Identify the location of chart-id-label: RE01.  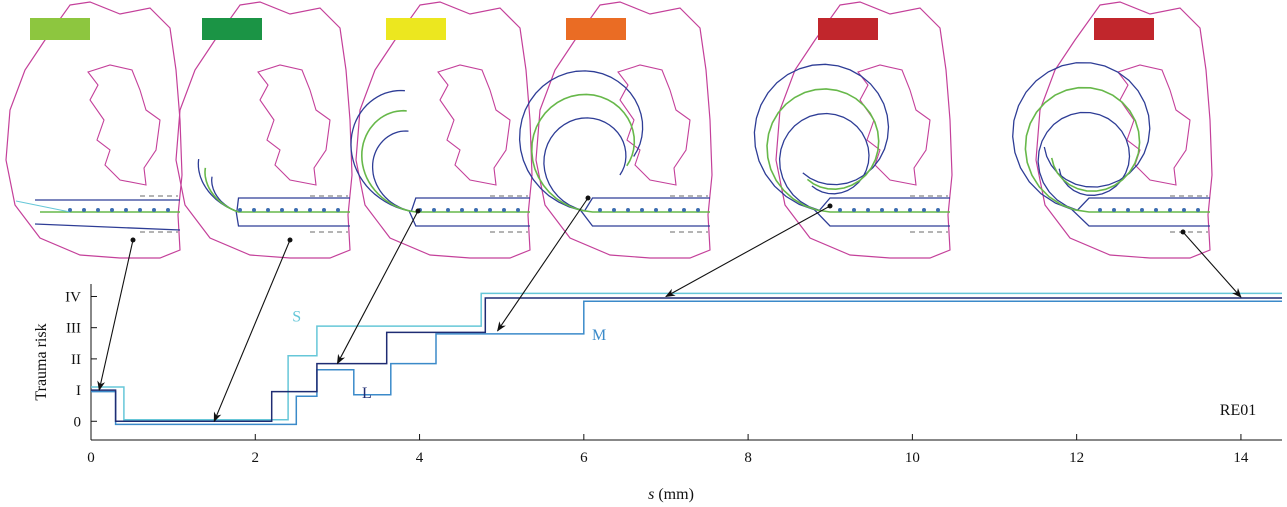
(1238, 410).